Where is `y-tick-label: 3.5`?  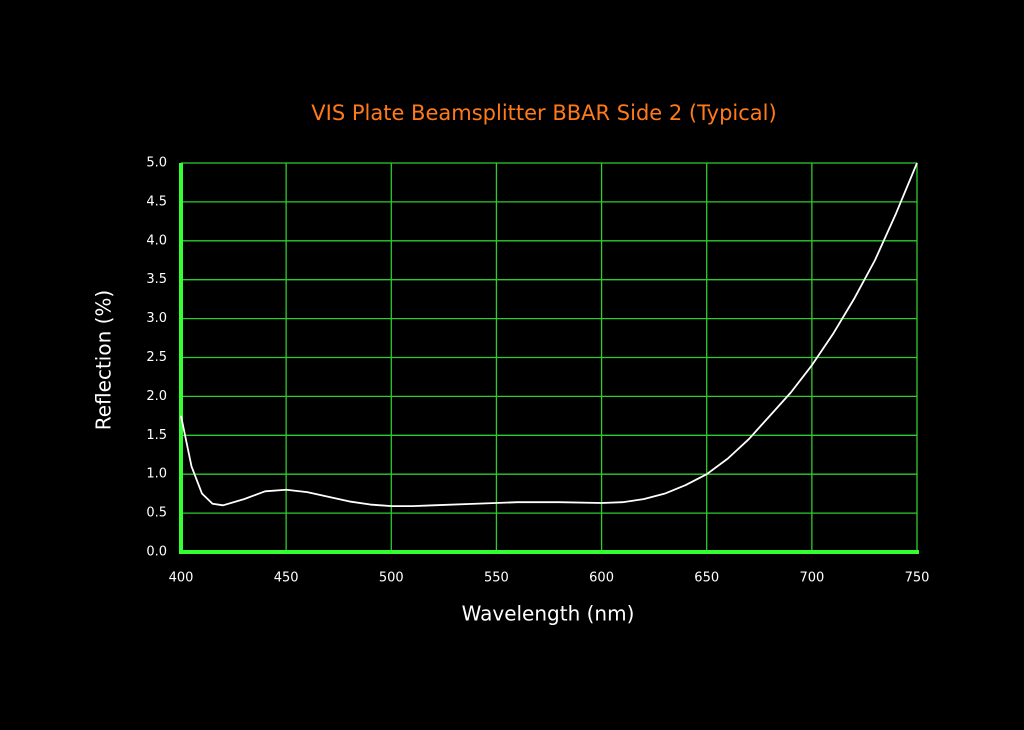
y-tick-label: 3.5 is located at coordinates (156, 279).